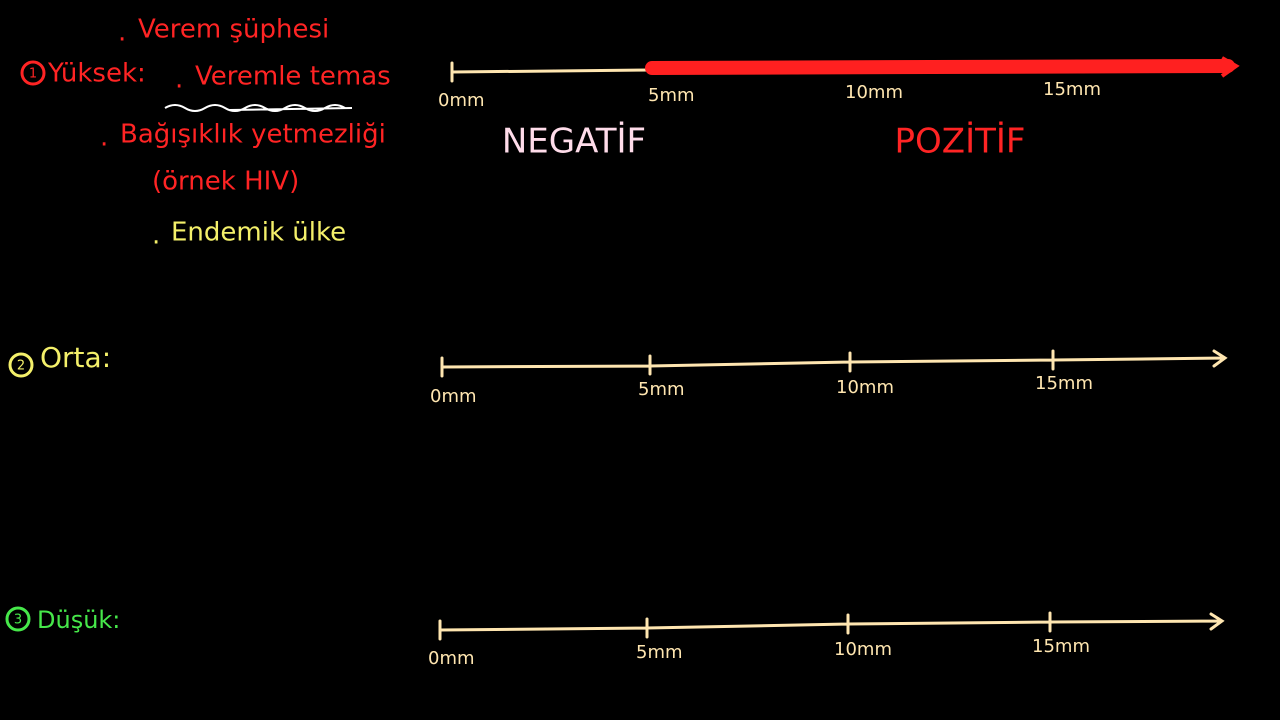 The image size is (1280, 720). I want to click on level-number: 3, so click(18, 620).